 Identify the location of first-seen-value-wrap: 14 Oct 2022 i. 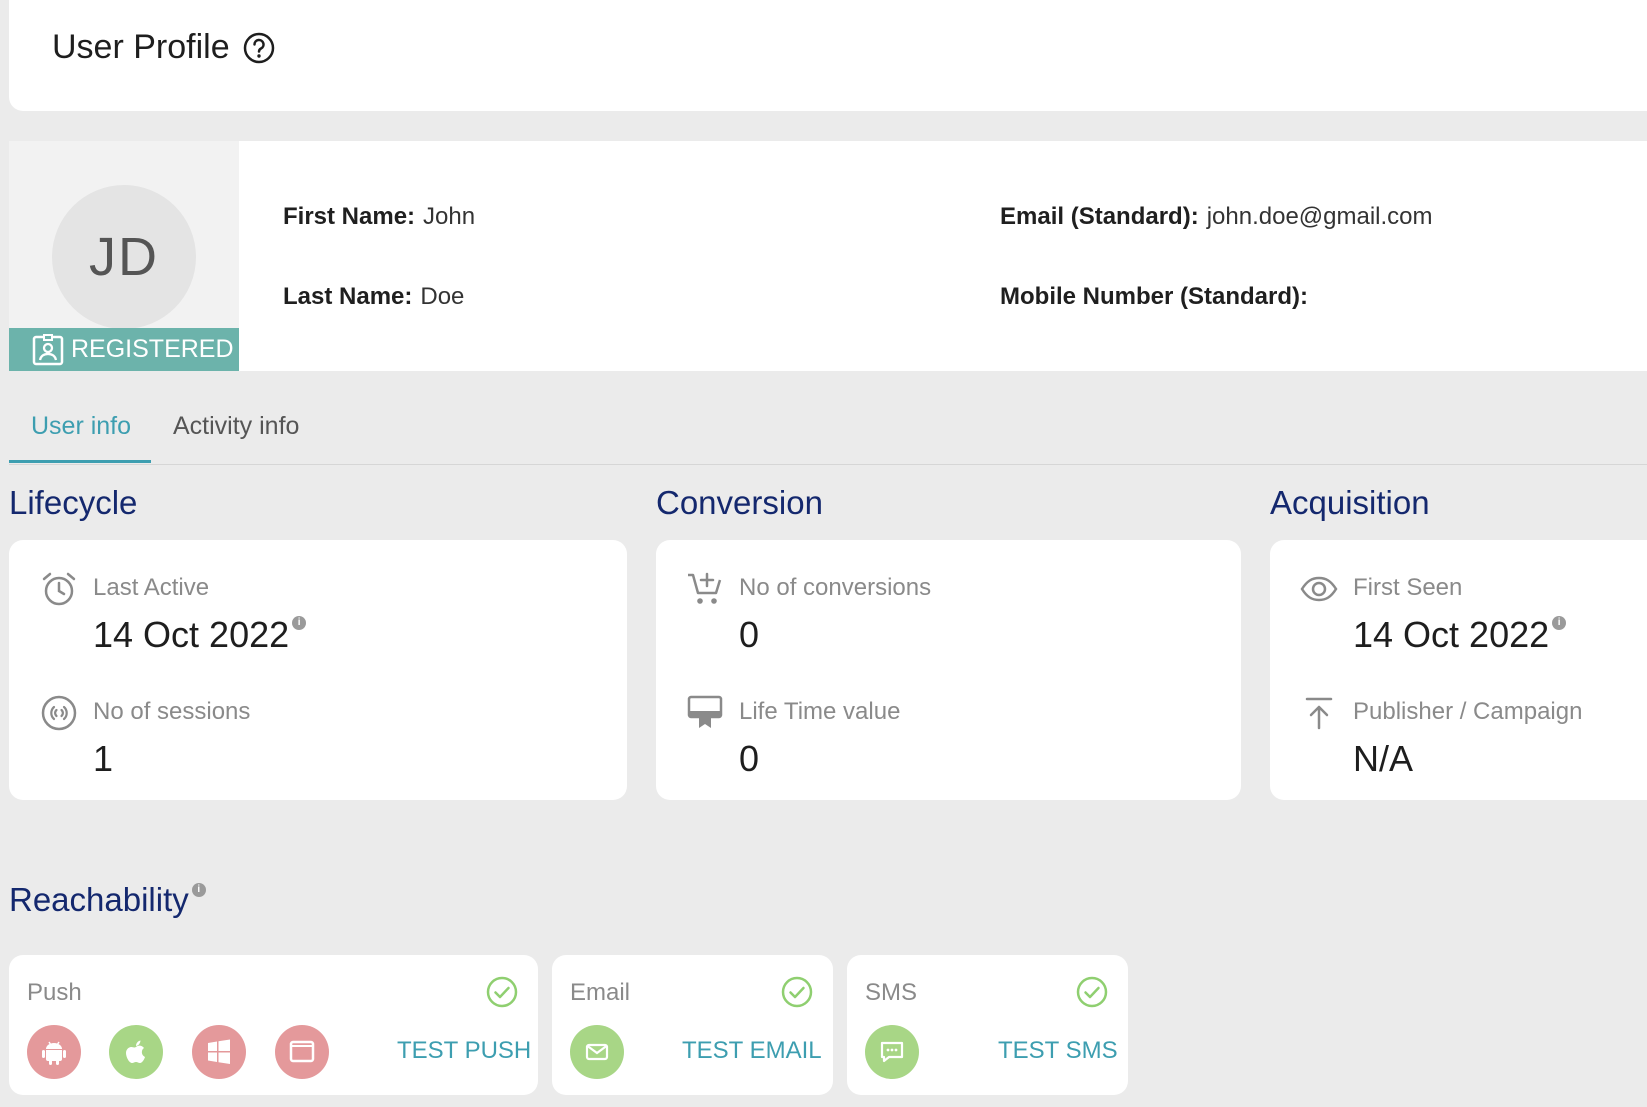
(1460, 635).